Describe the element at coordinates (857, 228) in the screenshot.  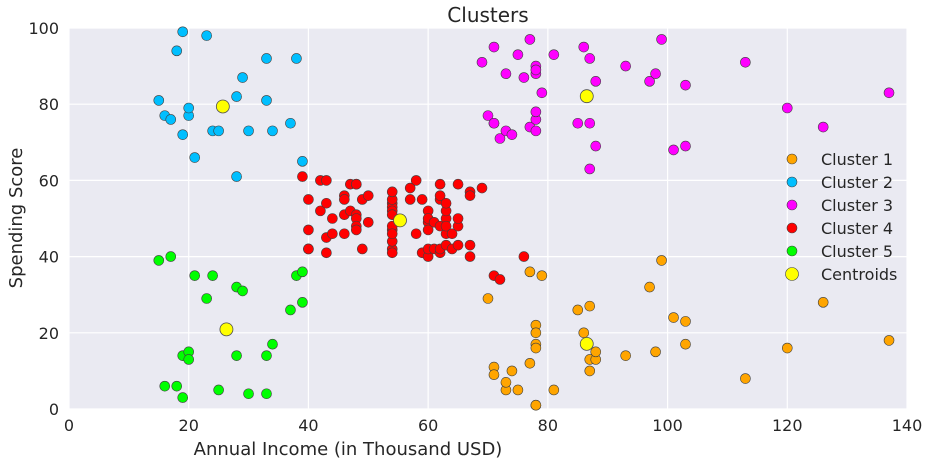
I see `legend-label: Cluster 4` at that location.